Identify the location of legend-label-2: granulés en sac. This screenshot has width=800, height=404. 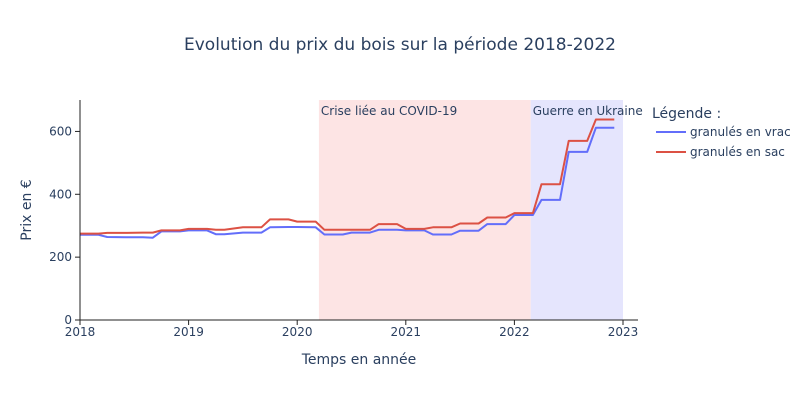
(737, 152).